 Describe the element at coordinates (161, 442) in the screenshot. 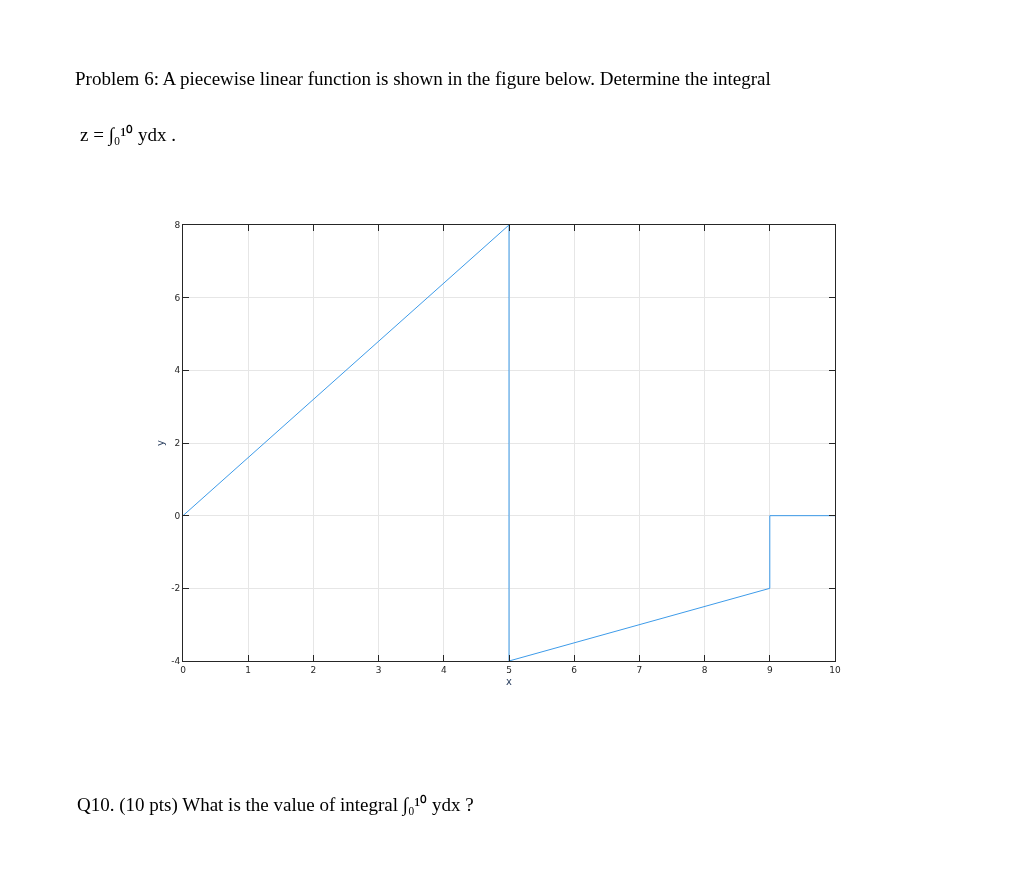

I see `y-axis-title: y` at that location.